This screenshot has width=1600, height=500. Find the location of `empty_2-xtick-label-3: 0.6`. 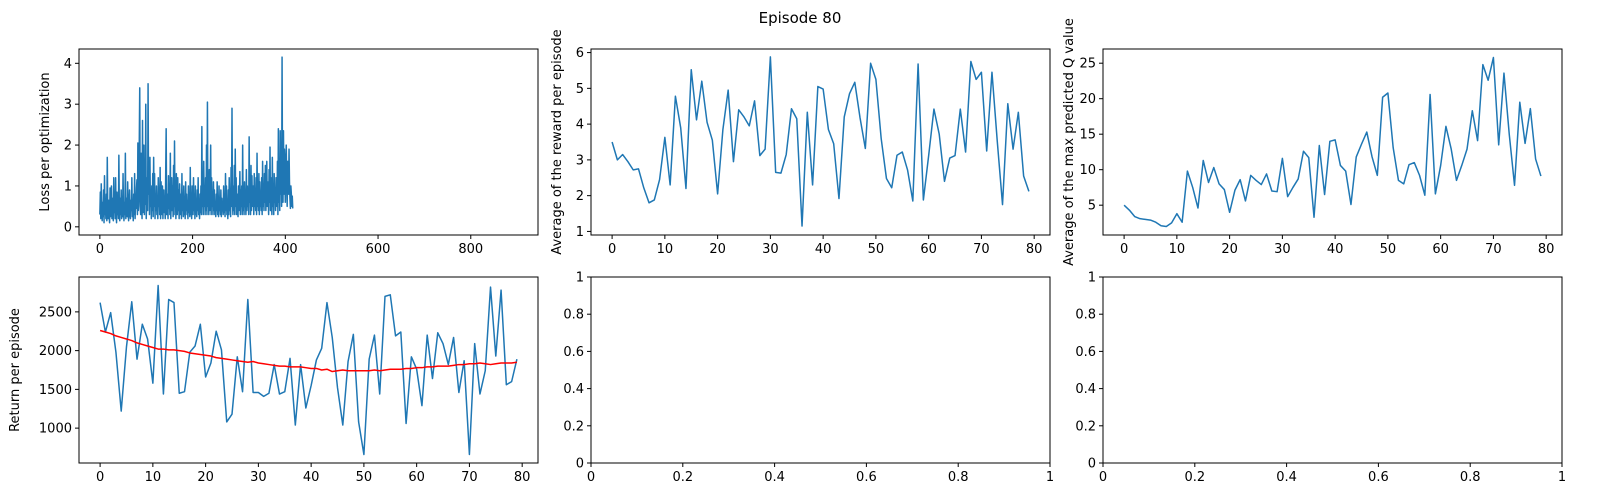

empty_2-xtick-label-3: 0.6 is located at coordinates (1378, 477).